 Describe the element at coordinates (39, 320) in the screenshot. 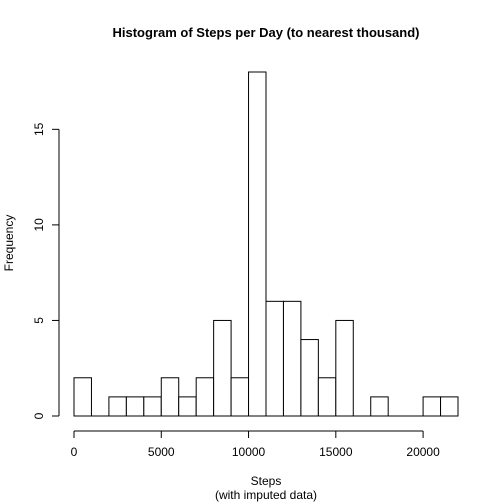

I see `y-tick-label: 5` at that location.